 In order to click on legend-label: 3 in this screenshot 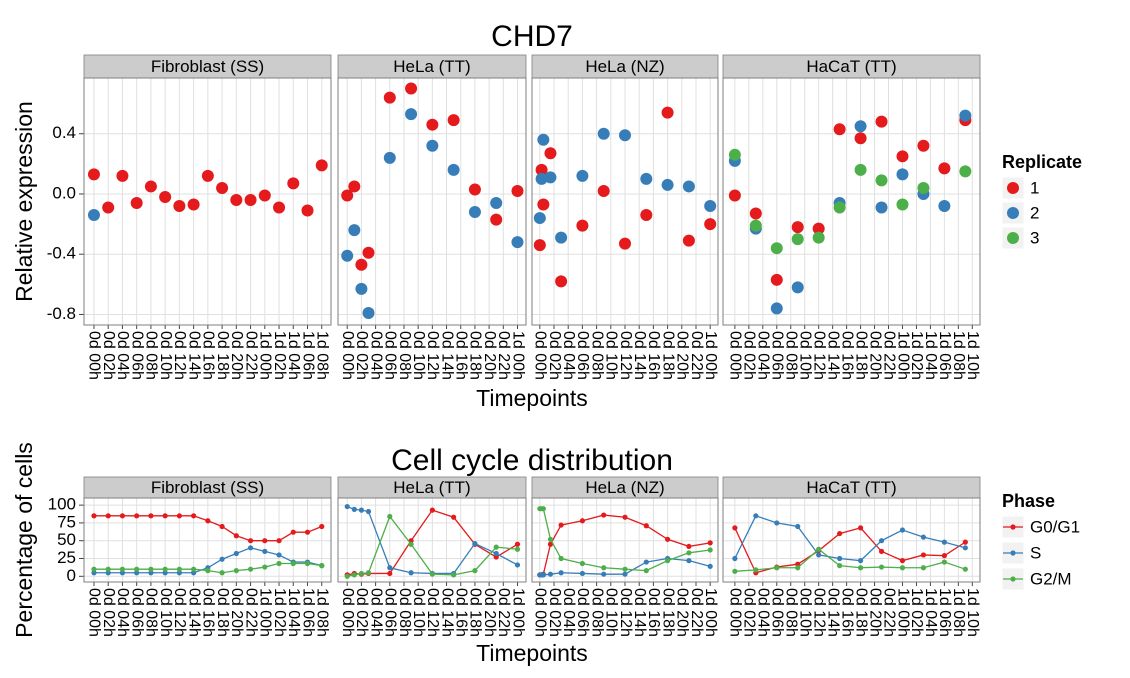, I will do `click(1034, 237)`.